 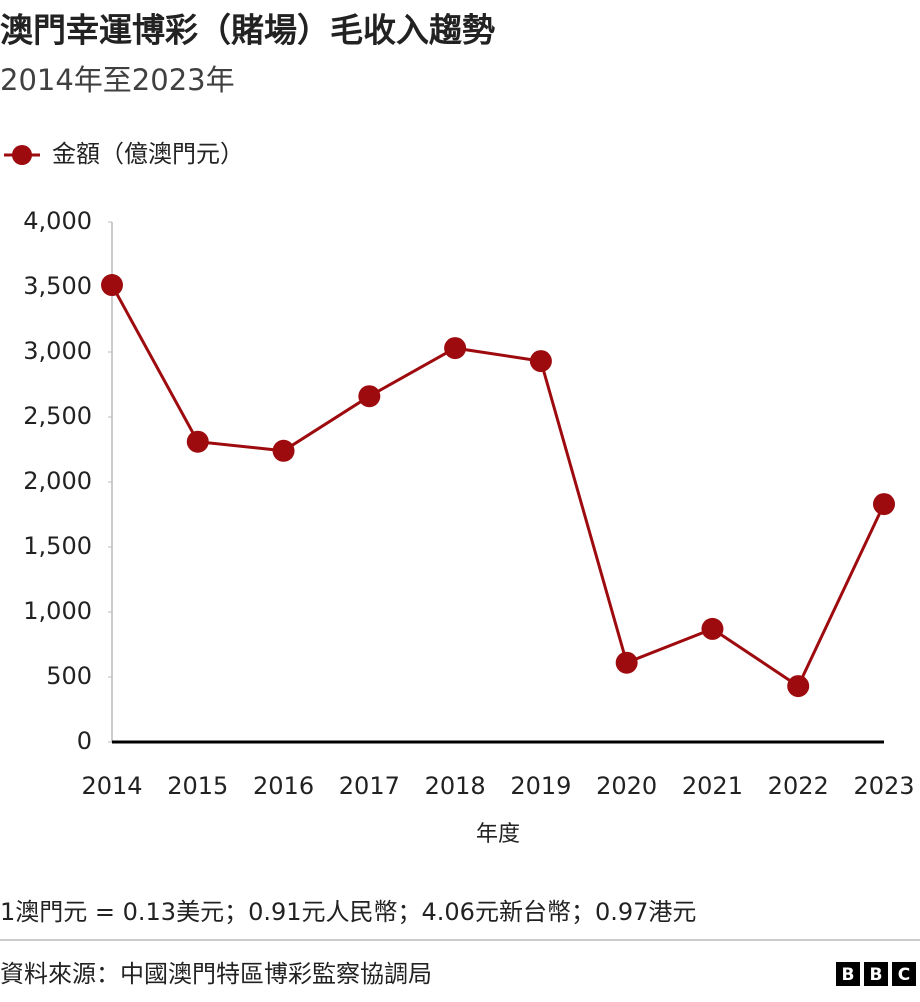 I want to click on chart-title: 澳門幸運博彩（賭場）毛收入趨勢, so click(x=247, y=30).